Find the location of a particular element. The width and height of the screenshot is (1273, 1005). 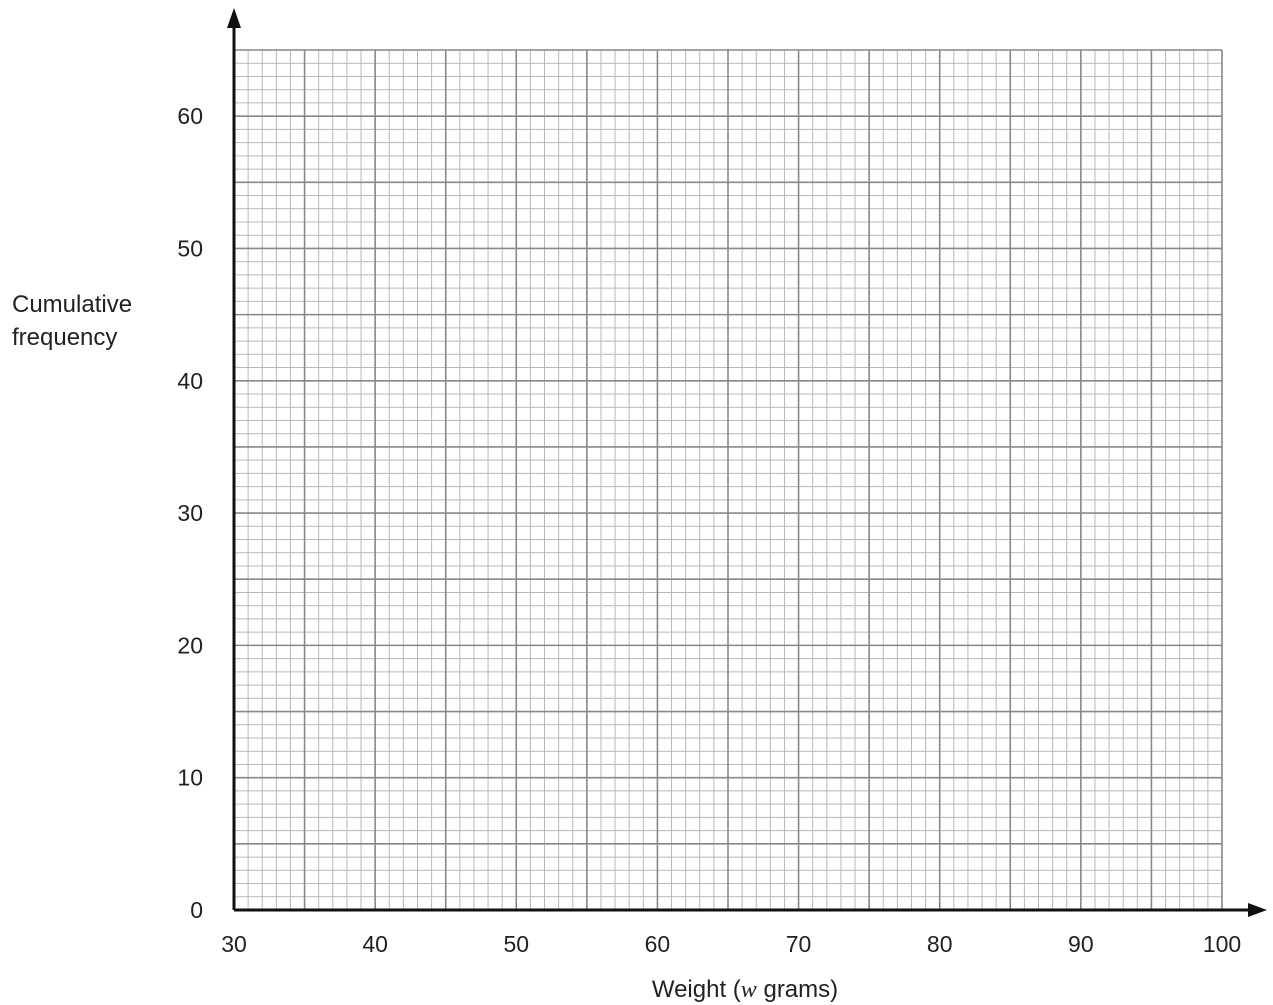

y-axis-arrowhead is located at coordinates (234, 18).